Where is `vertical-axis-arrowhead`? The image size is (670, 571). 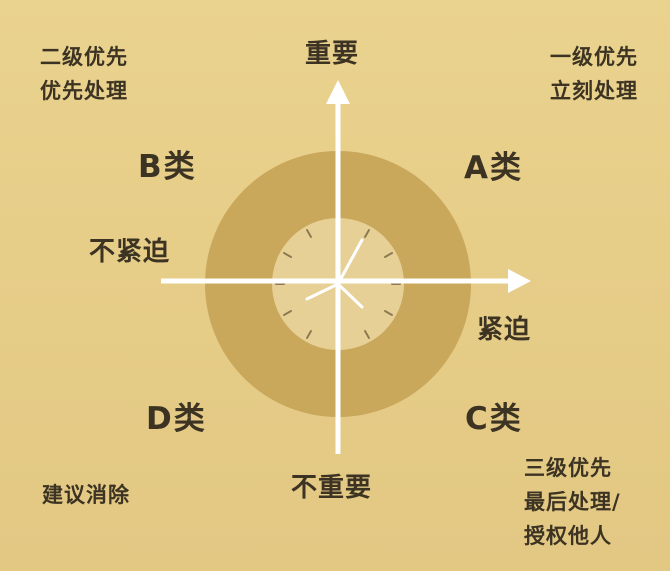 vertical-axis-arrowhead is located at coordinates (338, 92).